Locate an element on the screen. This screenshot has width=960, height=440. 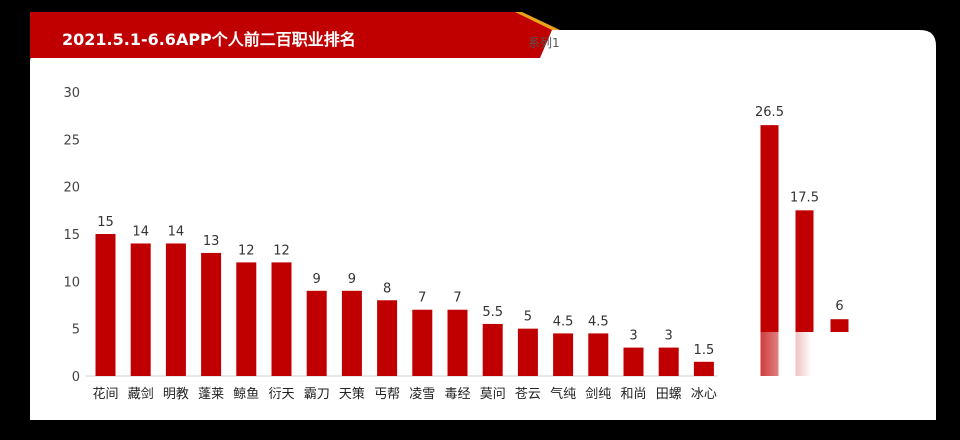
x-tick-label: 花间 is located at coordinates (105, 394).